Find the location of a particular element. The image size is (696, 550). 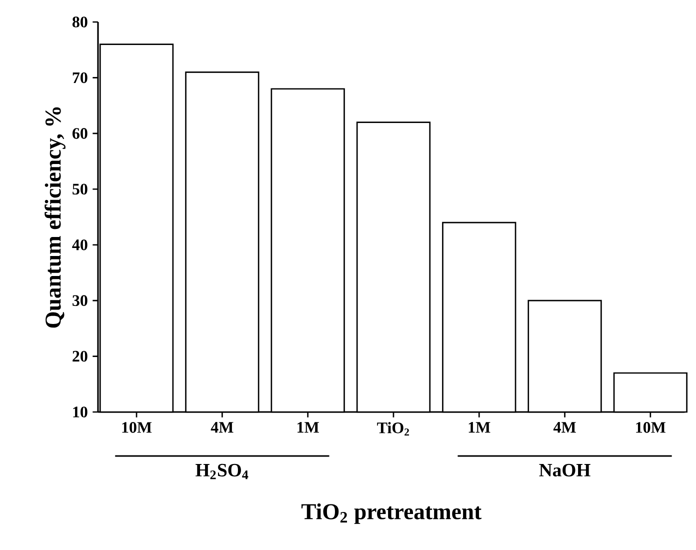

y-tick-label: 10 is located at coordinates (80, 412).